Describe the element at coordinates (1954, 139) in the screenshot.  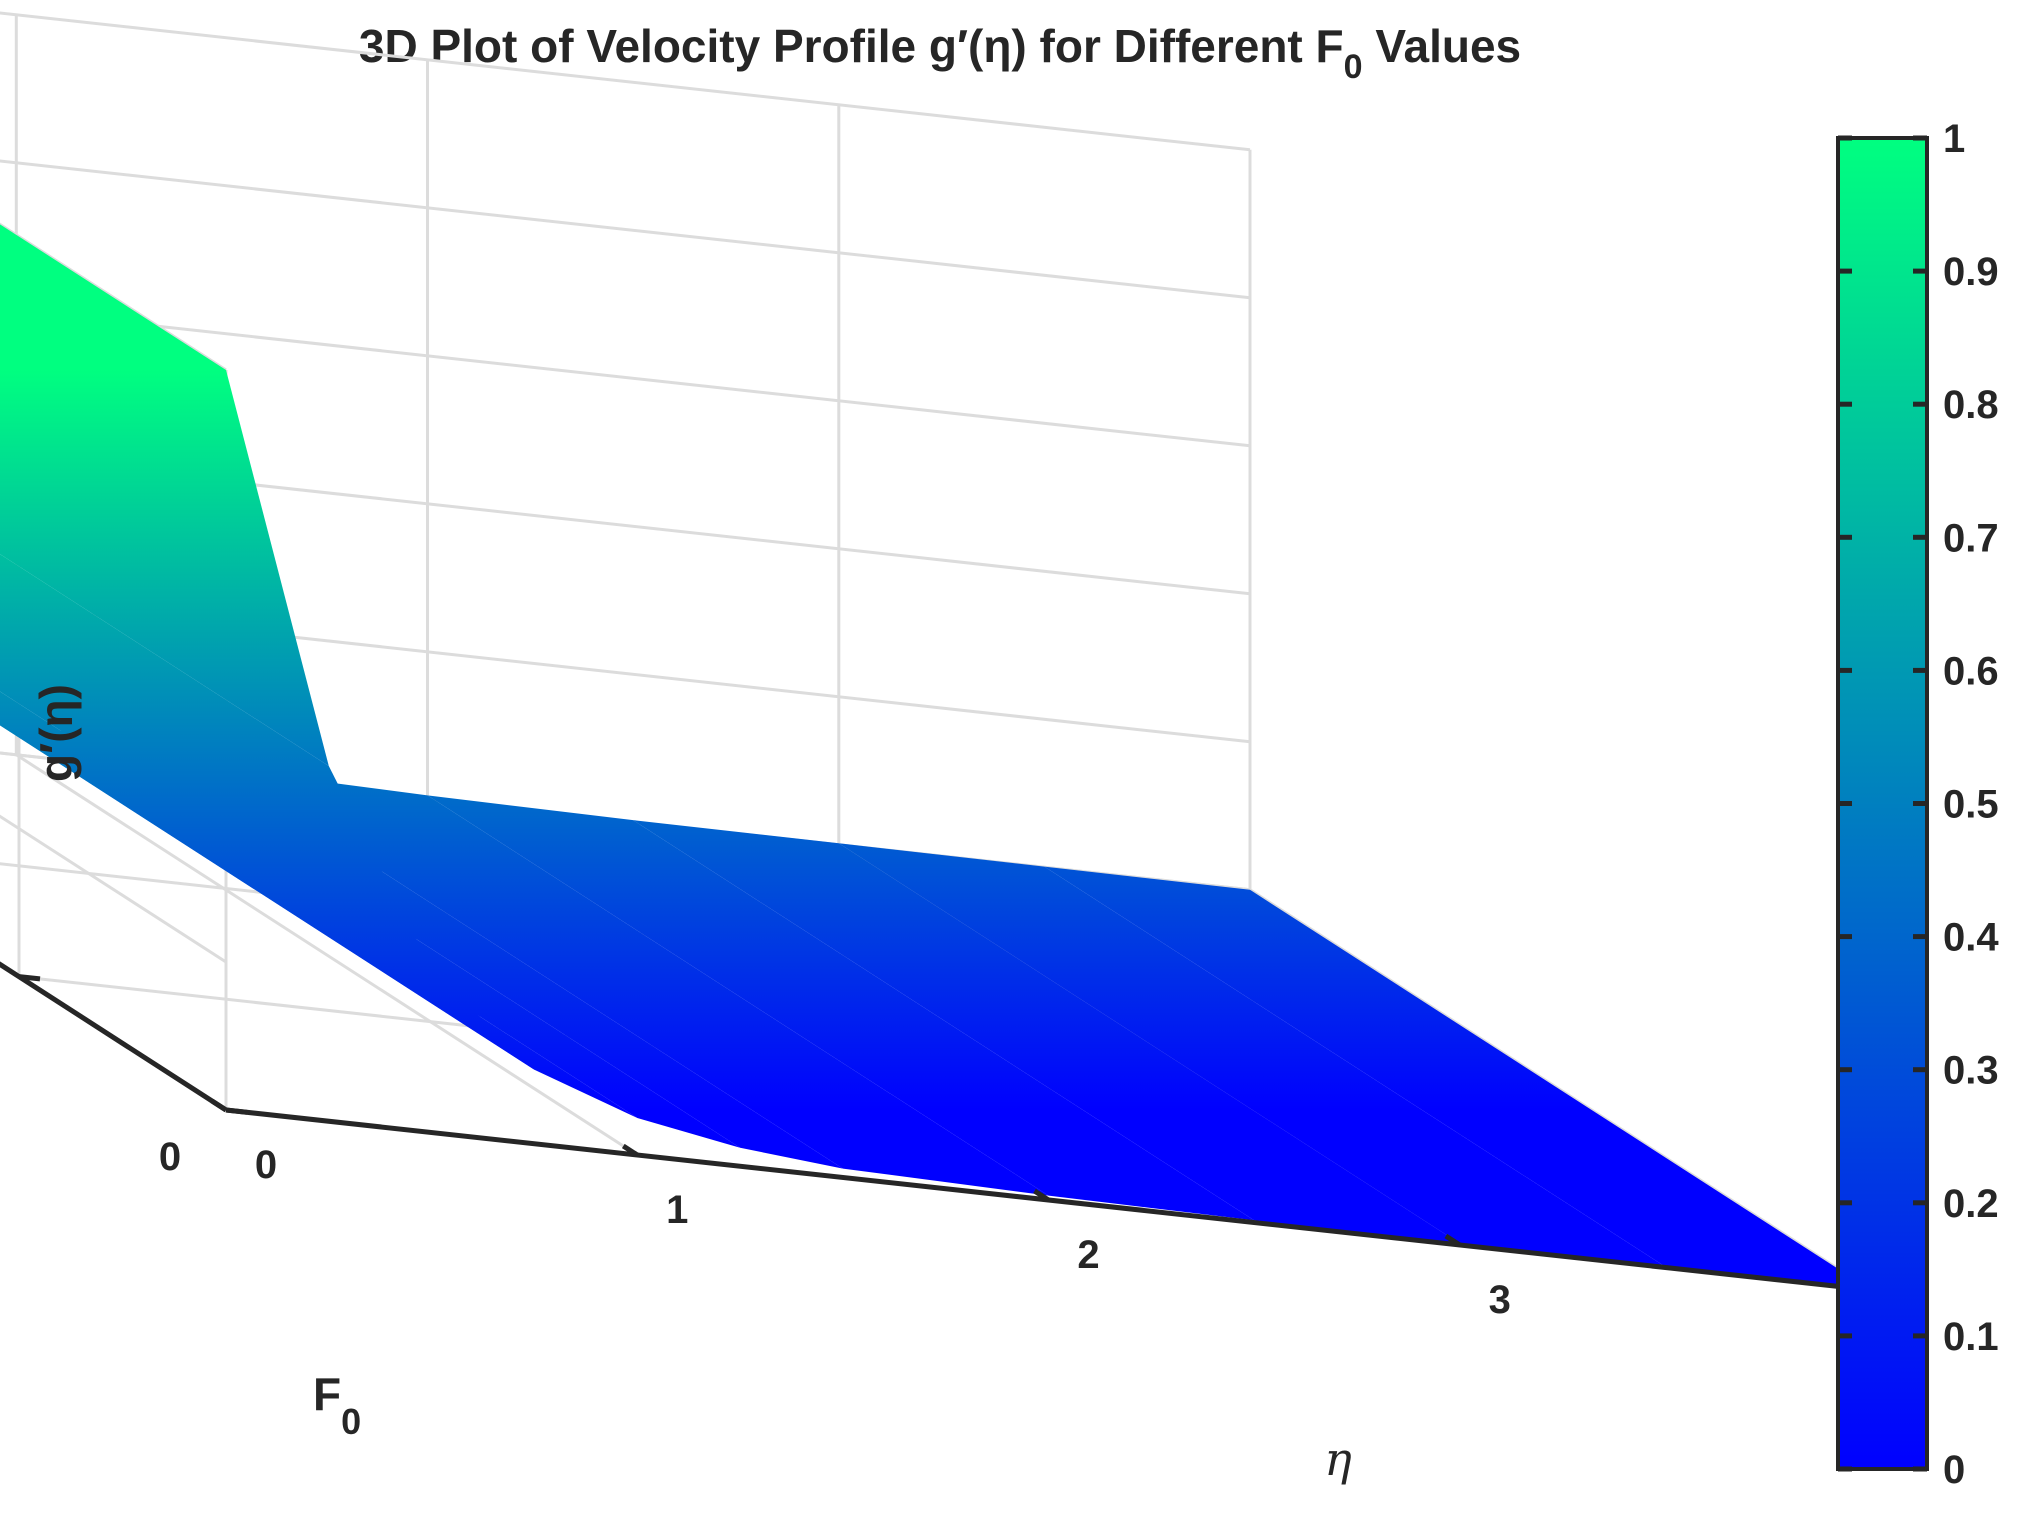
I see `colorbar-tick-label: 1` at that location.